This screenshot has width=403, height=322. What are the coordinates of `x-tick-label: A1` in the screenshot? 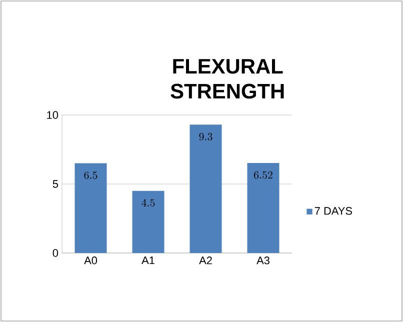 It's located at (148, 260).